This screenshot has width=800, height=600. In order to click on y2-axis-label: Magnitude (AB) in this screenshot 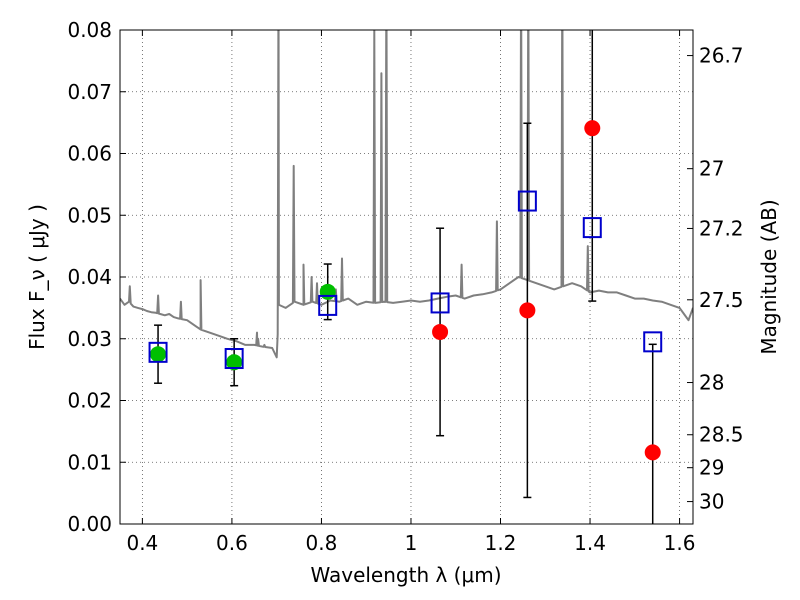, I will do `click(769, 276)`.